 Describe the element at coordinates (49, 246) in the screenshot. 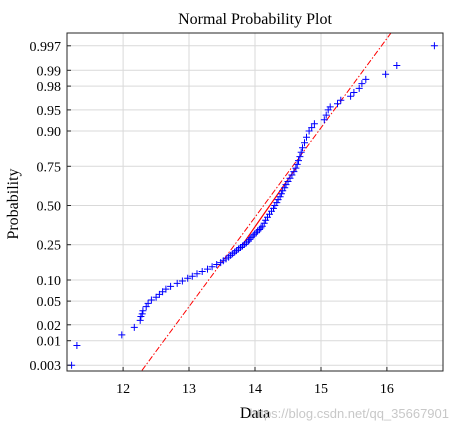

I see `y-tick-label: 0.25` at that location.